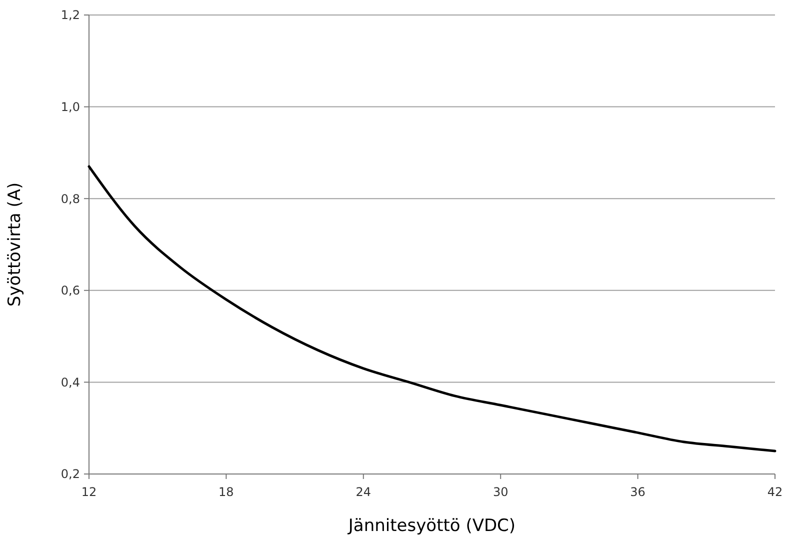 The image size is (788, 545). I want to click on y-axis-title: Syöttövirta (A), so click(15, 244).